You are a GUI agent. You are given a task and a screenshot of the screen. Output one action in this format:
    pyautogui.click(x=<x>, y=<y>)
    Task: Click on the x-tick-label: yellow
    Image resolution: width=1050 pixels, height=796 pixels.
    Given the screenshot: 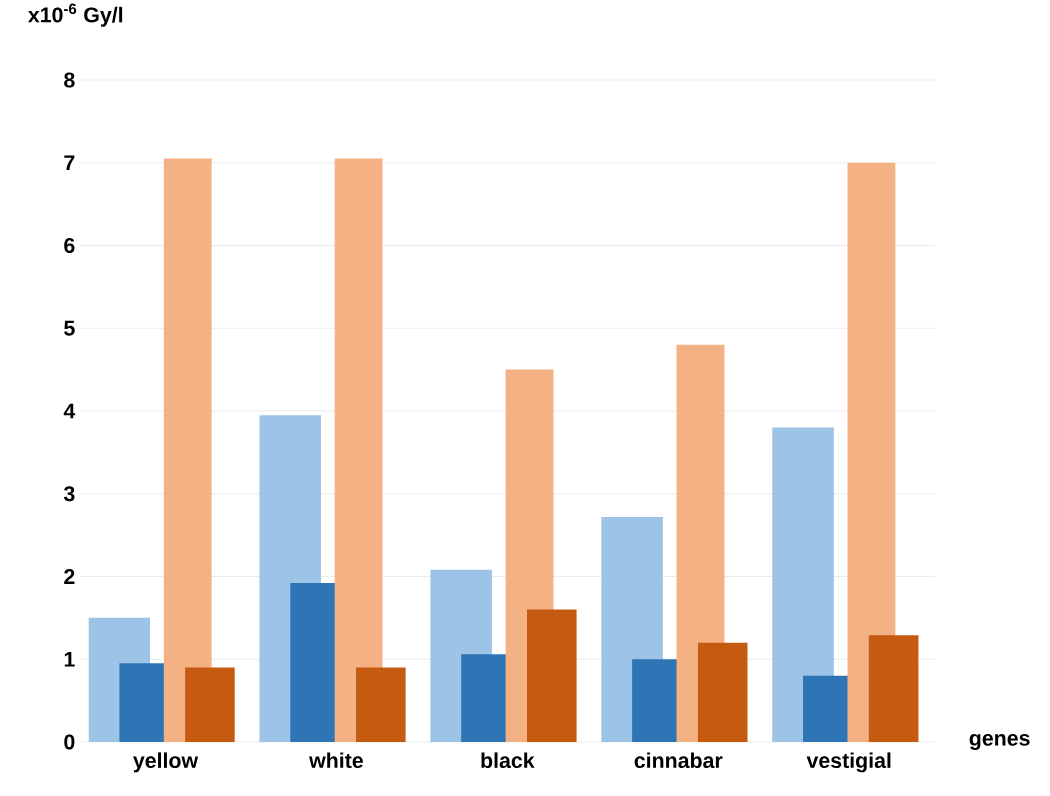 What is the action you would take?
    pyautogui.click(x=166, y=762)
    